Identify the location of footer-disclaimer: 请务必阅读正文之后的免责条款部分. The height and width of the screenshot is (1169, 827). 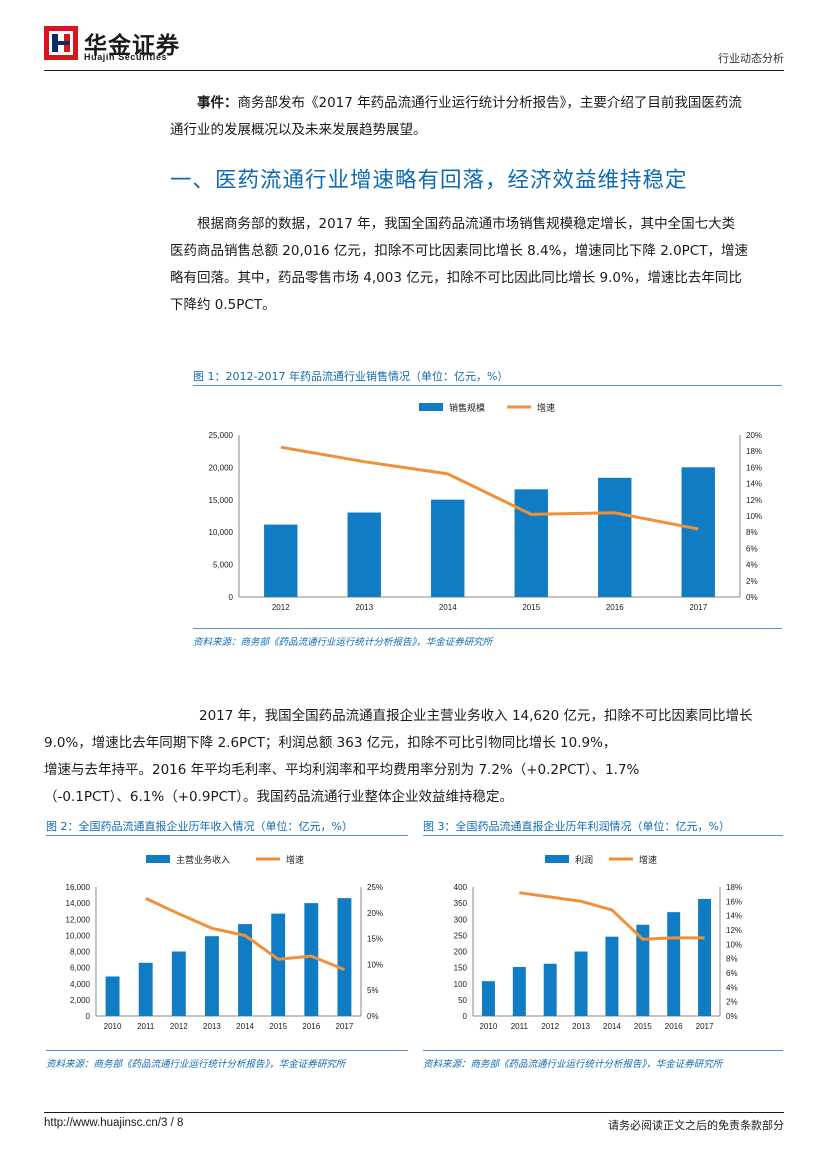
(696, 1125).